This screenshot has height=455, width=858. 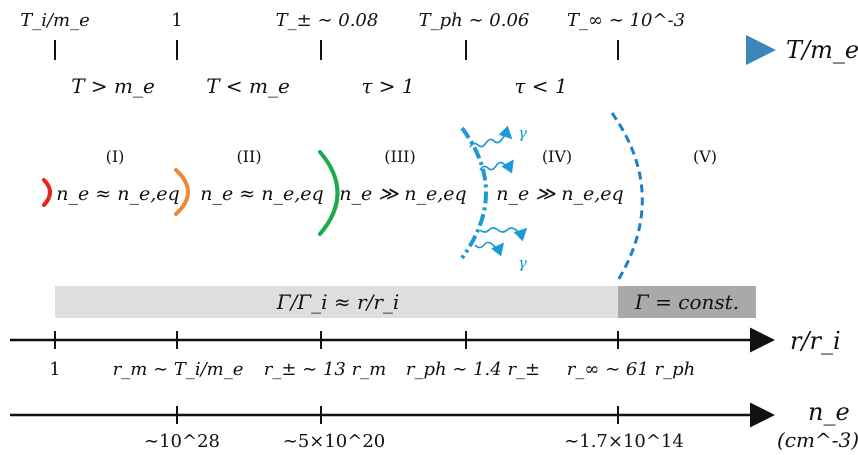 What do you see at coordinates (822, 50) in the screenshot?
I see `temperature-axis-label: T/m_e` at bounding box center [822, 50].